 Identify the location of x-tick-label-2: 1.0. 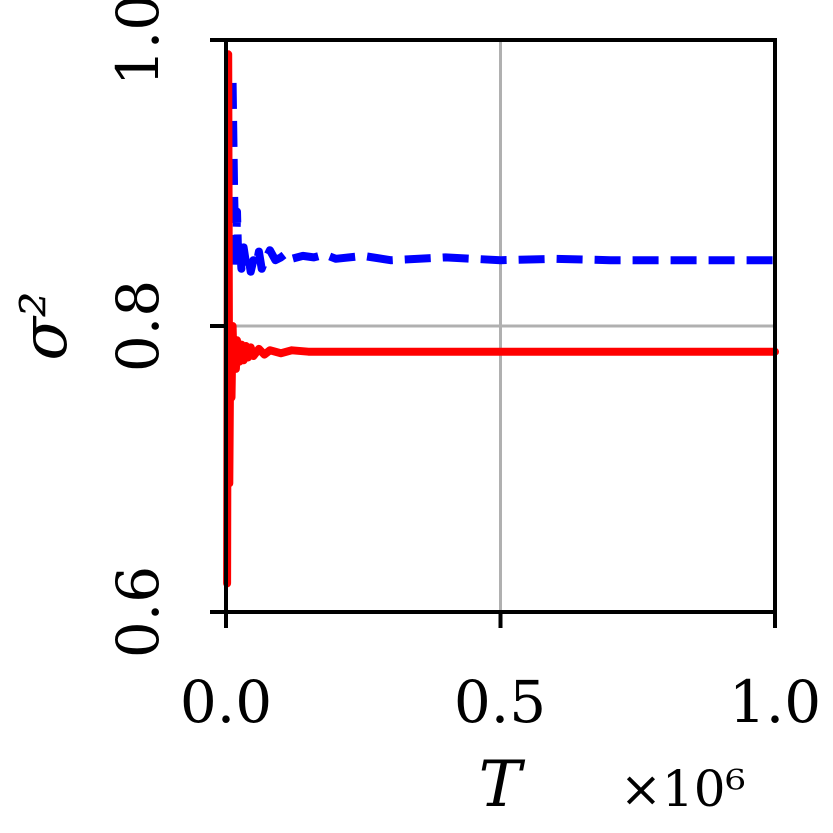
(775, 702).